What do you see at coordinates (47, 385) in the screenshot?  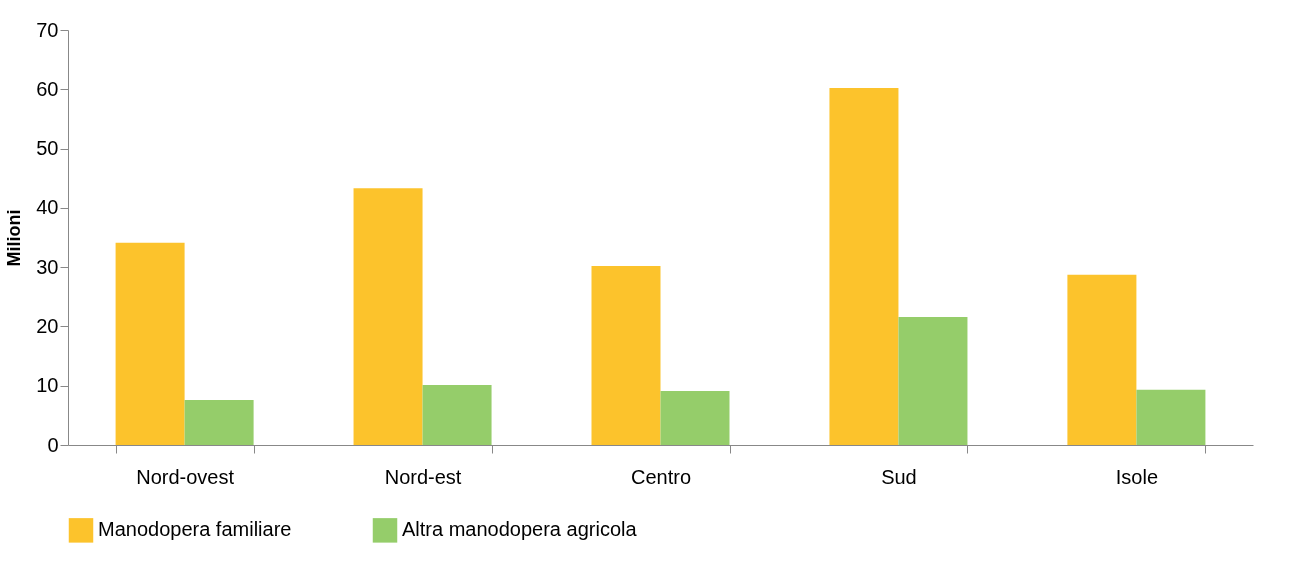 I see `y-tick-label: 10` at bounding box center [47, 385].